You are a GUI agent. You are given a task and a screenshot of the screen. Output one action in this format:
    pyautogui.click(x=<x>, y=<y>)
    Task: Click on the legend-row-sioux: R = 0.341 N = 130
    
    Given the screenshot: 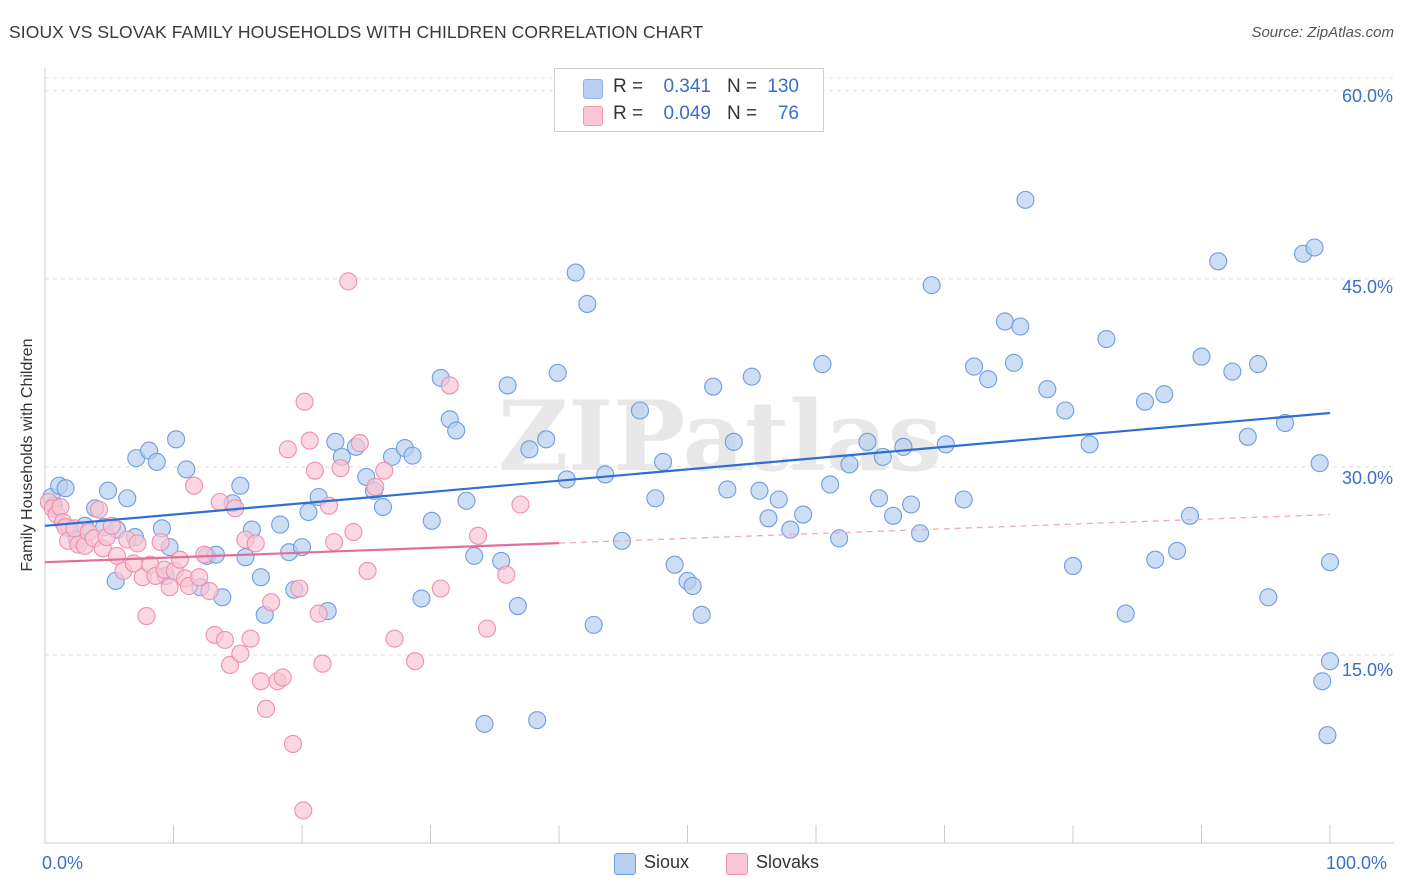 What is the action you would take?
    pyautogui.click(x=689, y=88)
    